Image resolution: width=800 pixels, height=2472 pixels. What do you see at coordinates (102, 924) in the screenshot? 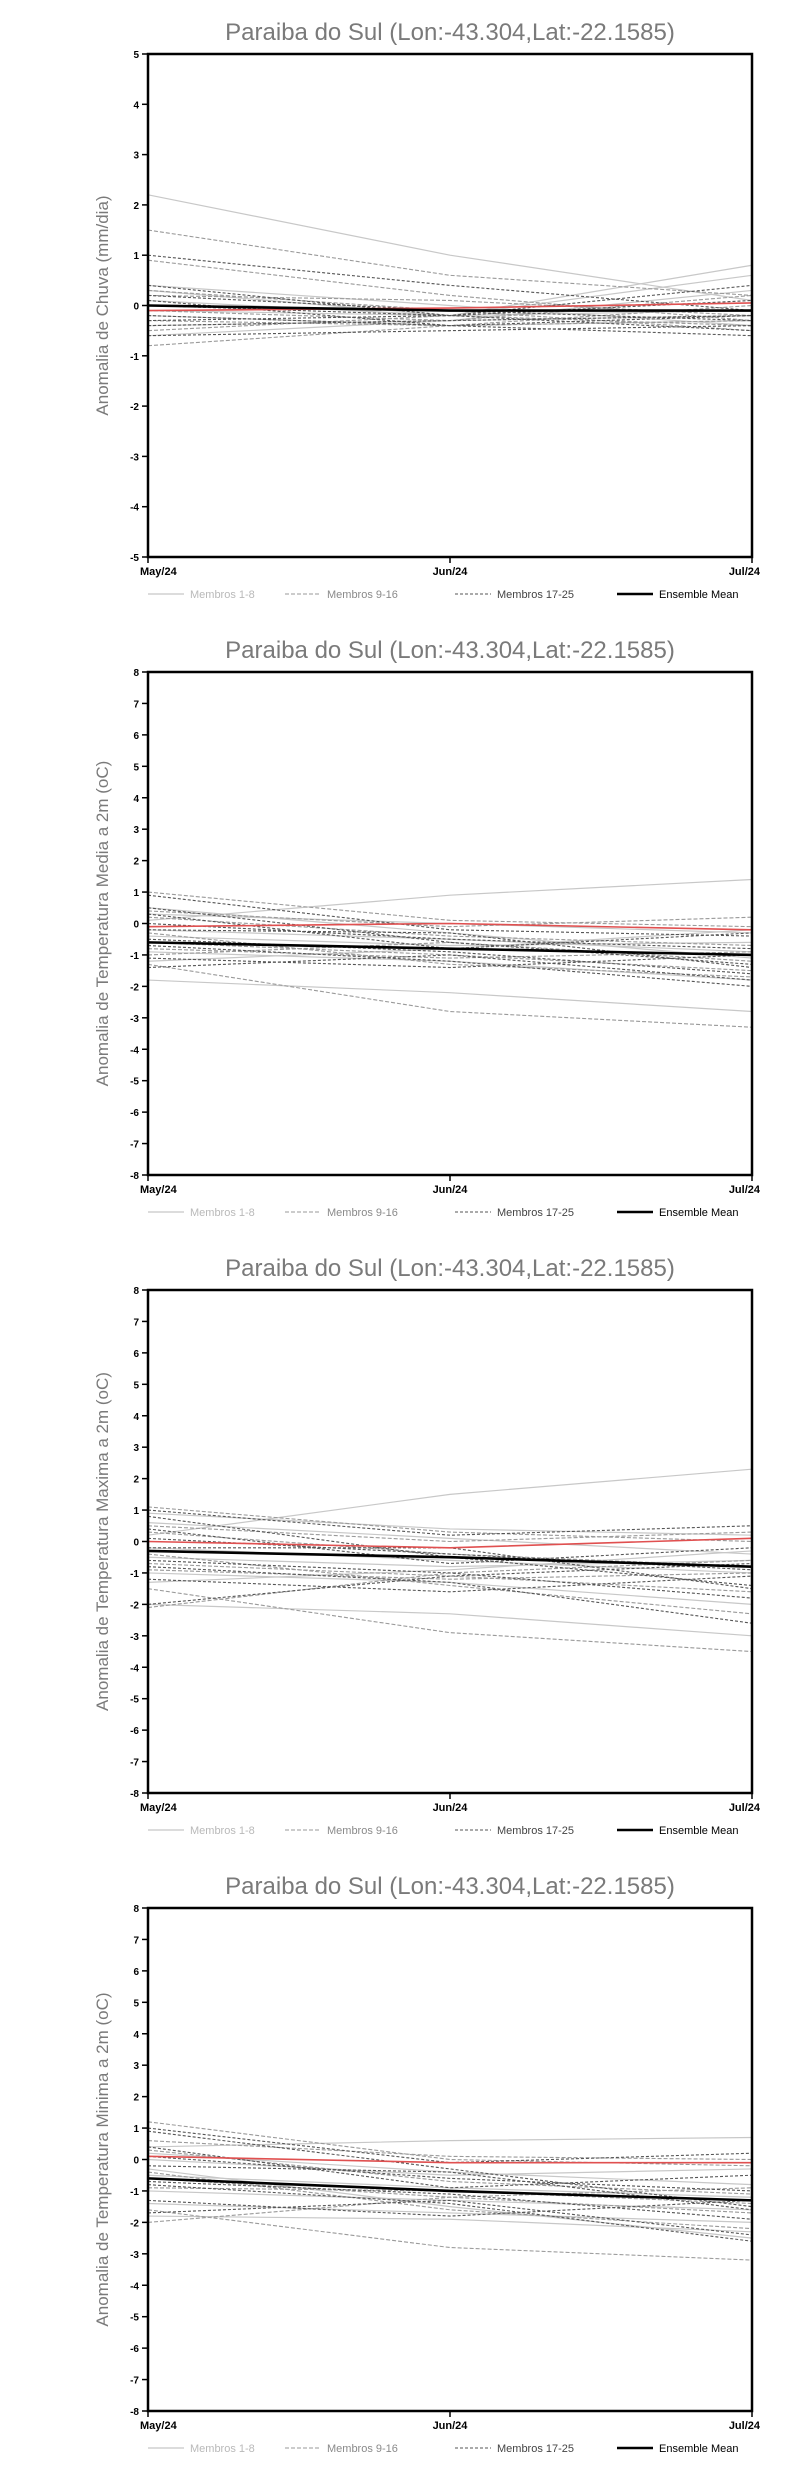
I see `y-axis-label: Anomalia de Temperatura Media a 2m (oC)` at bounding box center [102, 924].